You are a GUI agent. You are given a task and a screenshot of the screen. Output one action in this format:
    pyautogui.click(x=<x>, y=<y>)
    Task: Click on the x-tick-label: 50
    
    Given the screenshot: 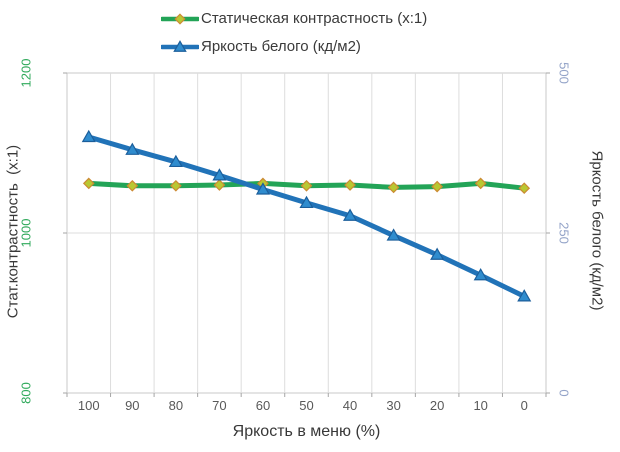 What is the action you would take?
    pyautogui.click(x=306, y=405)
    